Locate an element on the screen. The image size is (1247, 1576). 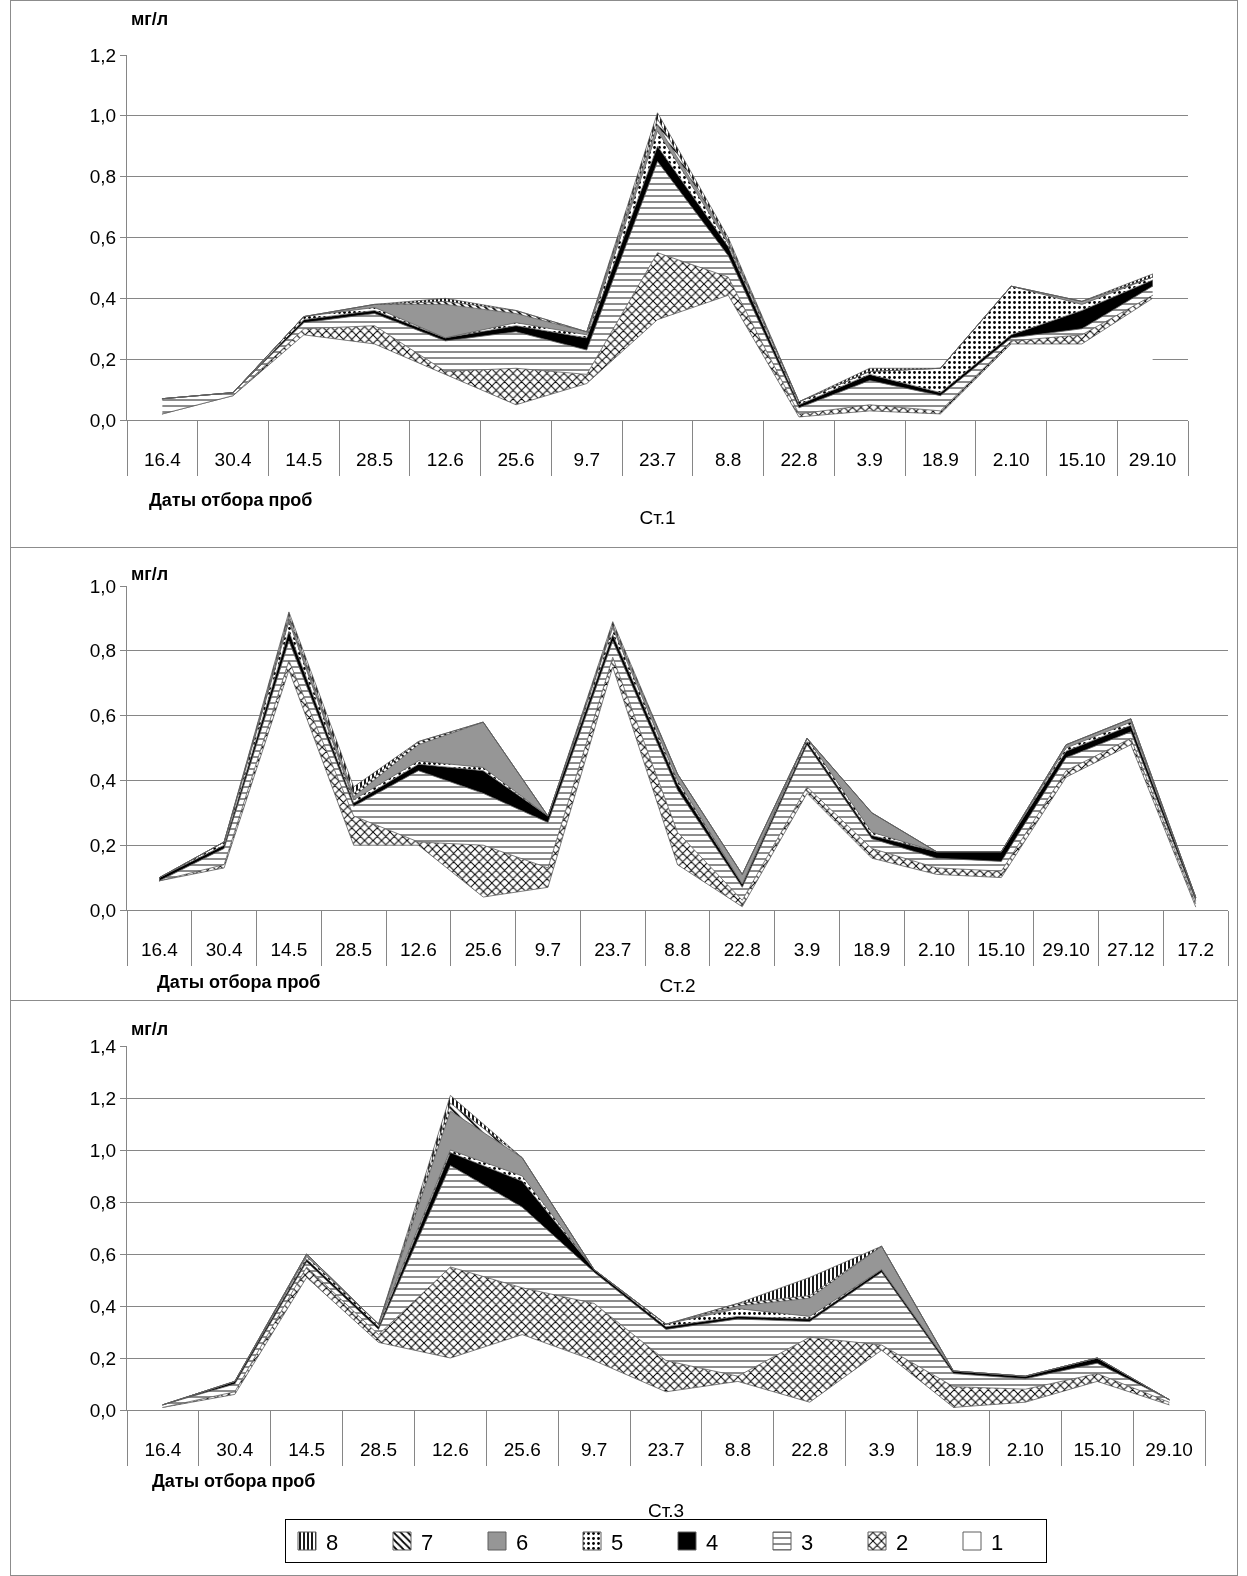
legend-label: 7 is located at coordinates (427, 1542).